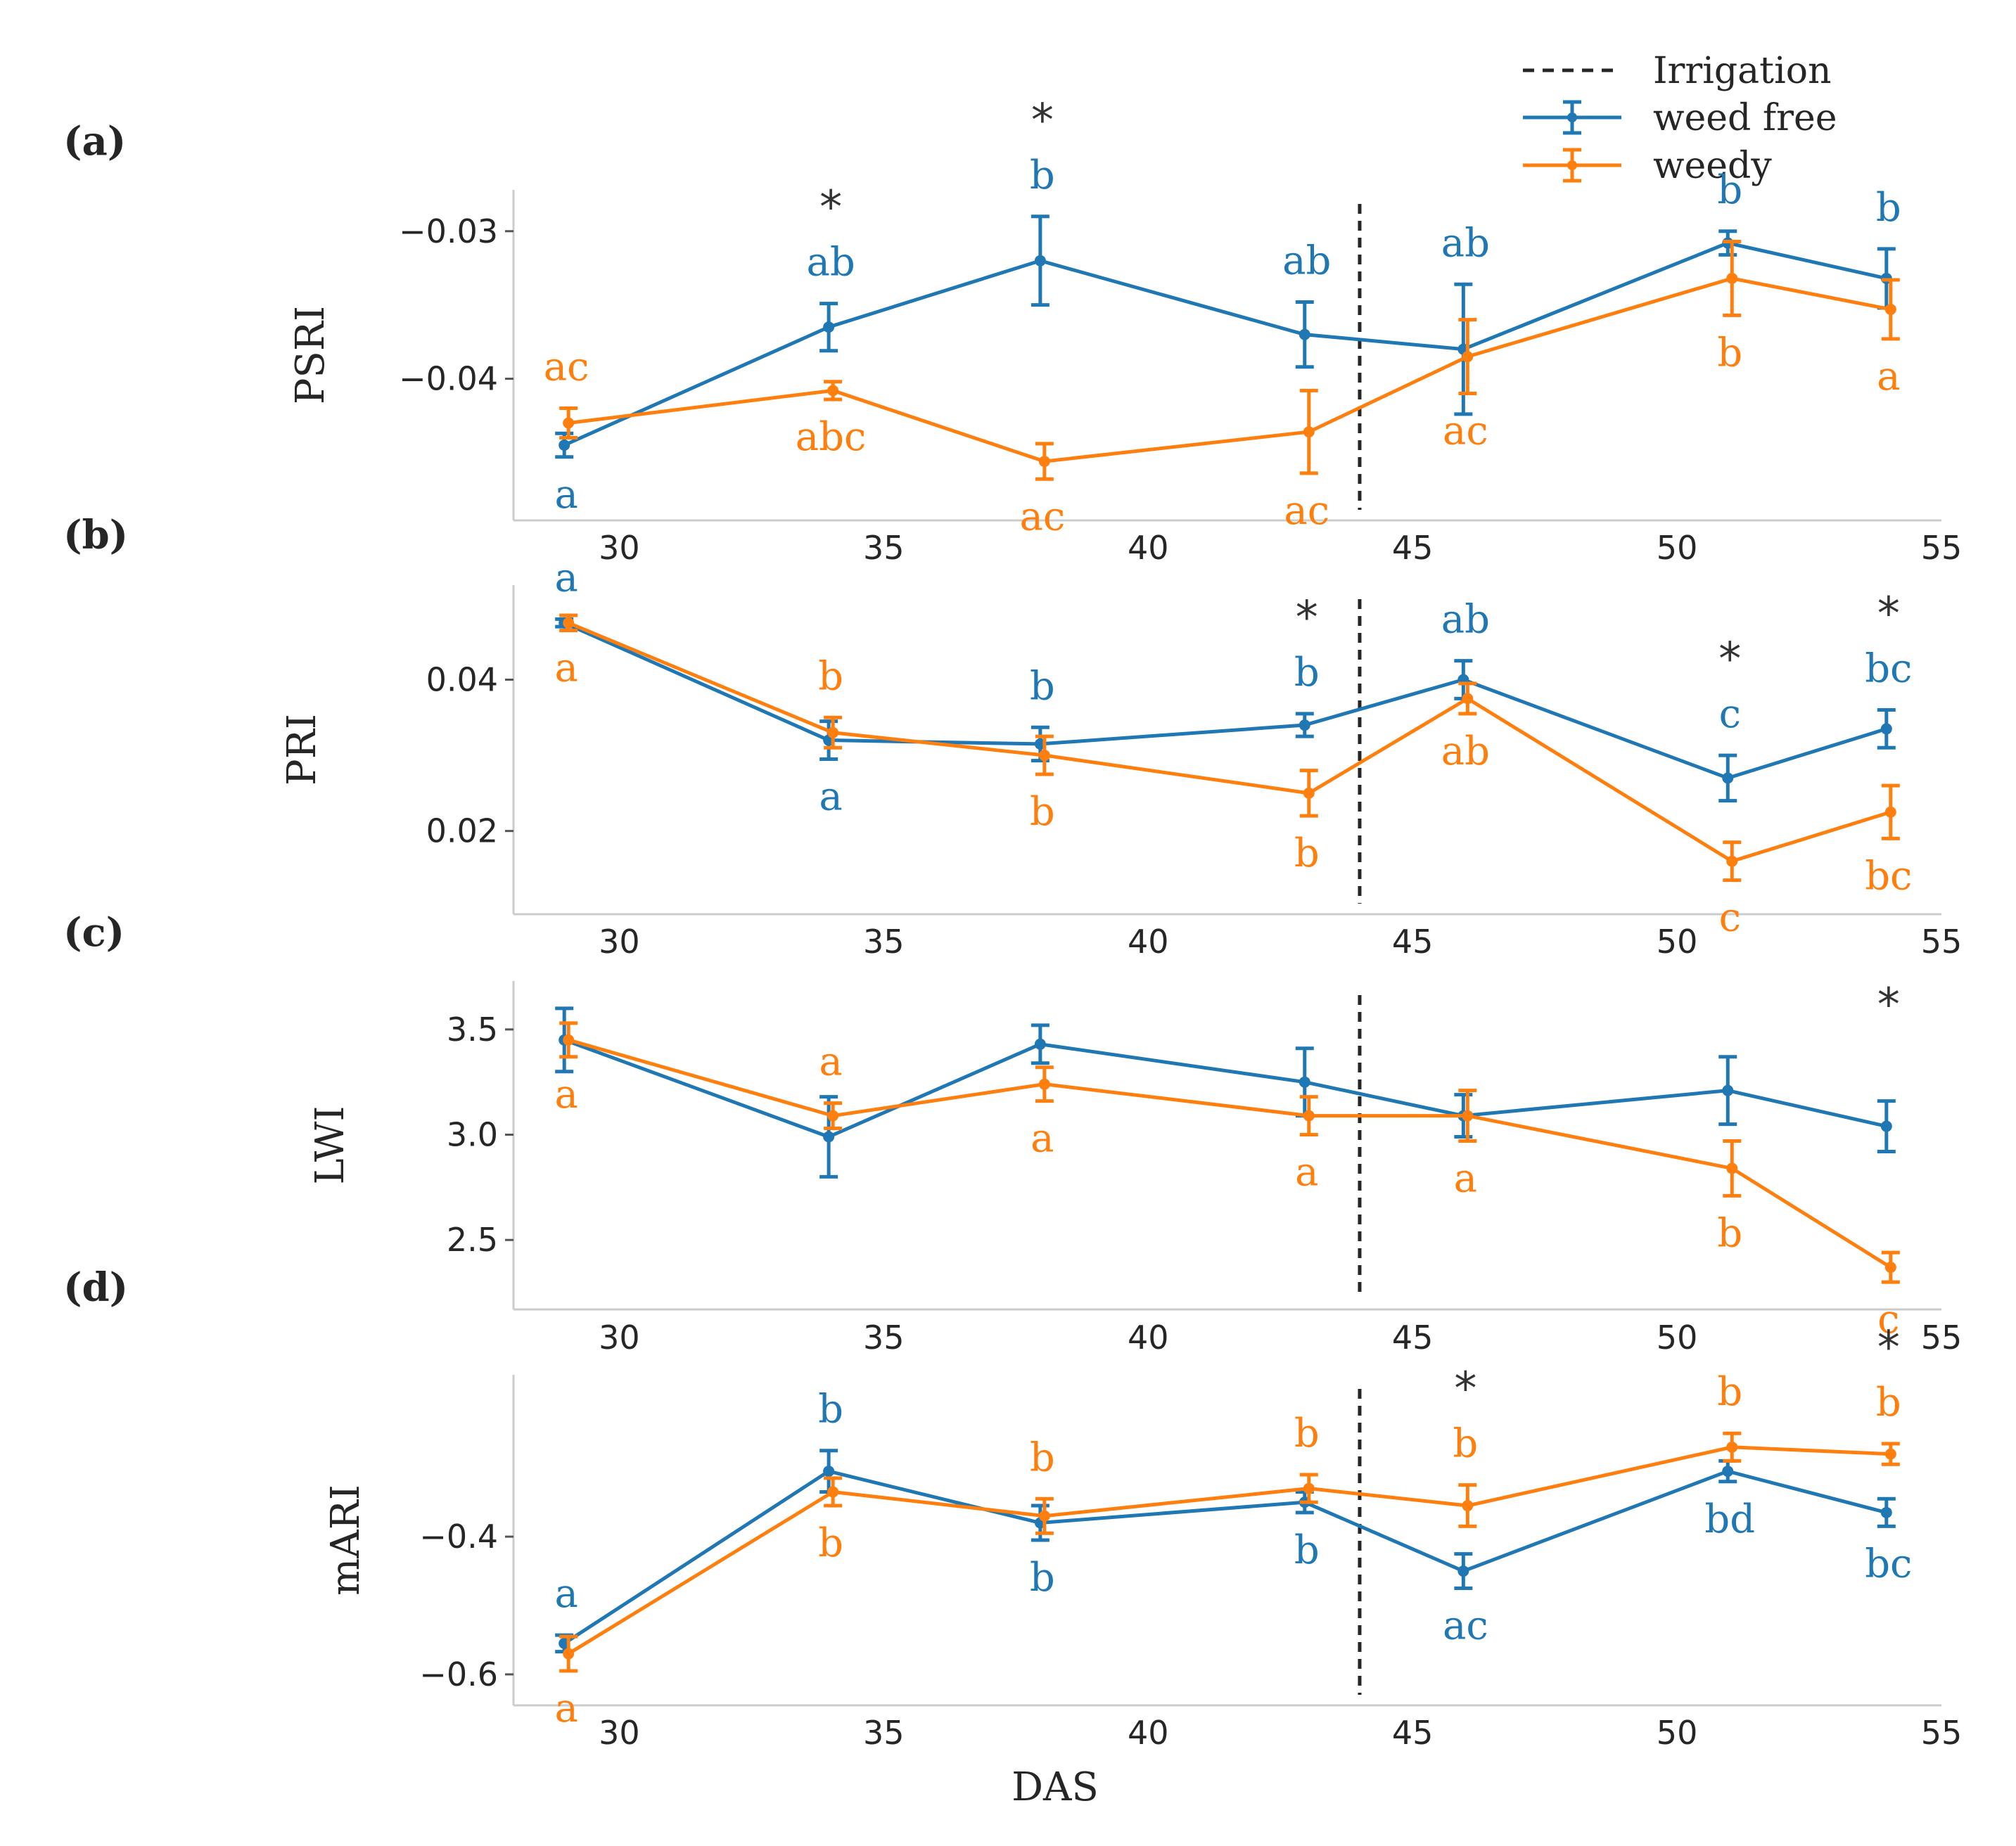 The width and height of the screenshot is (2016, 1846). I want to click on sig-letter-weed-free-d-2: b, so click(1042, 1578).